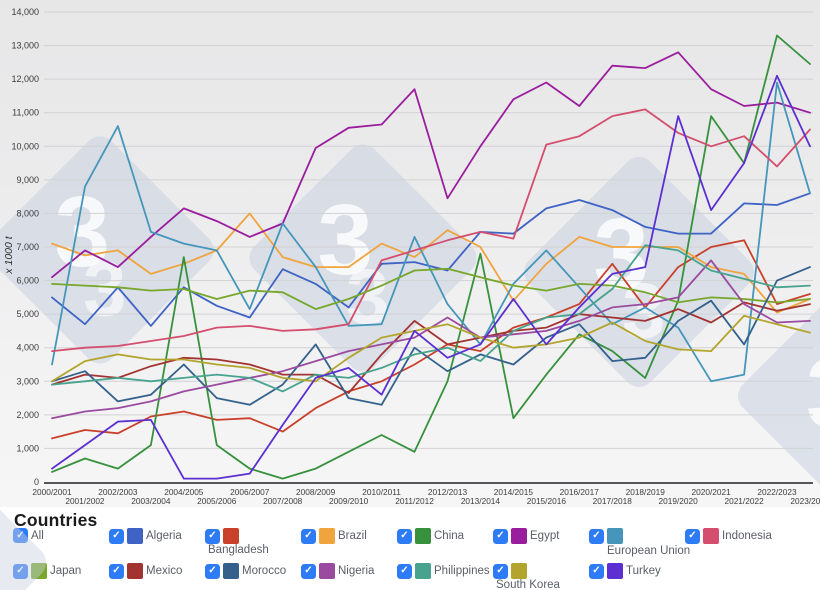  What do you see at coordinates (25, 46) in the screenshot?
I see `y-tick-label: 13,000` at bounding box center [25, 46].